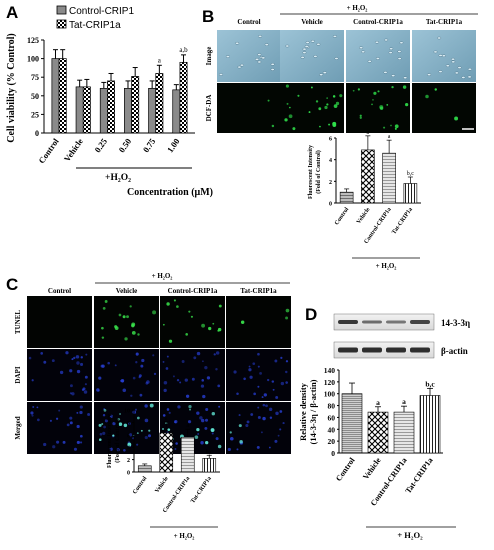  What do you see at coordinates (330, 394) in the screenshot?
I see `y-tick-label-d: 100` at bounding box center [330, 394].